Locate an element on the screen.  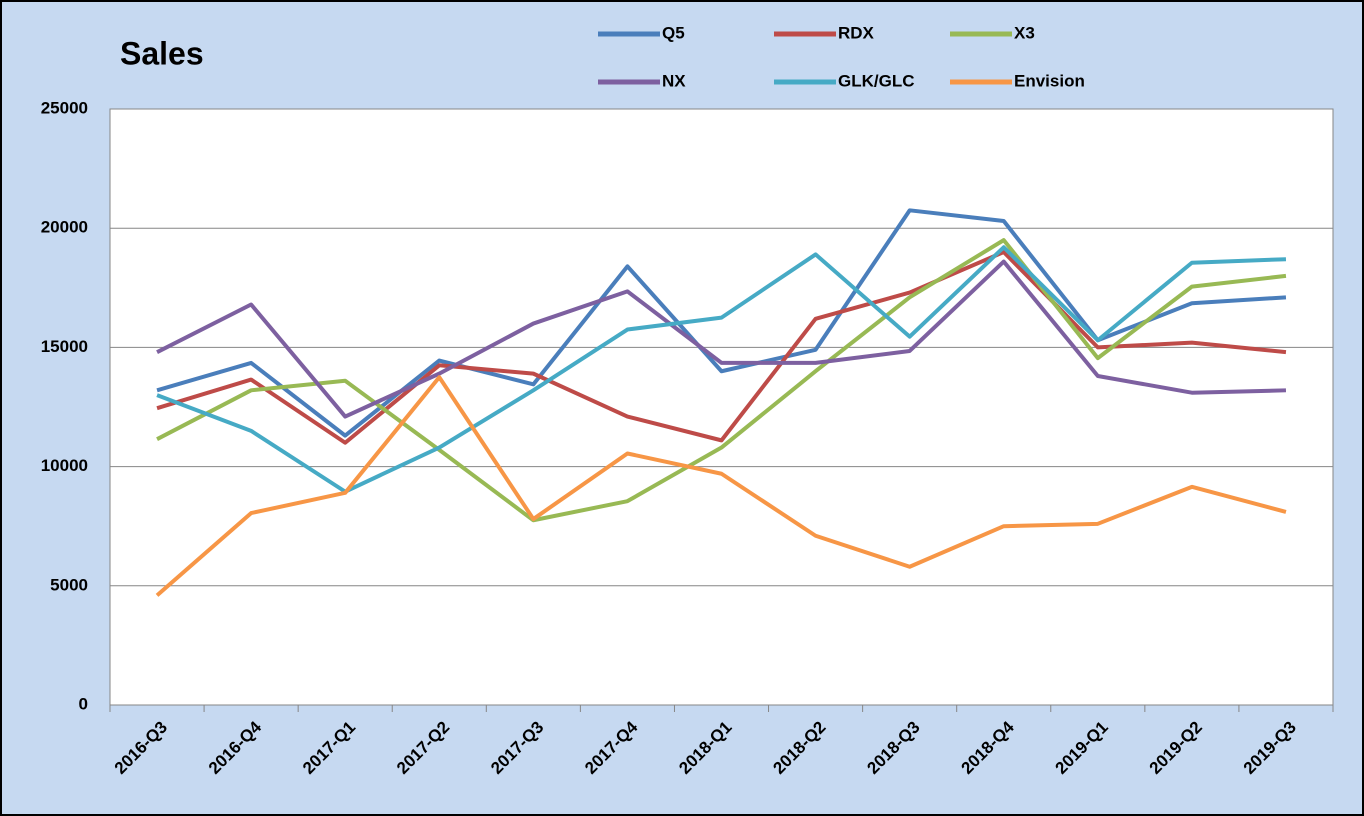
legend-label: Q5 is located at coordinates (673, 32).